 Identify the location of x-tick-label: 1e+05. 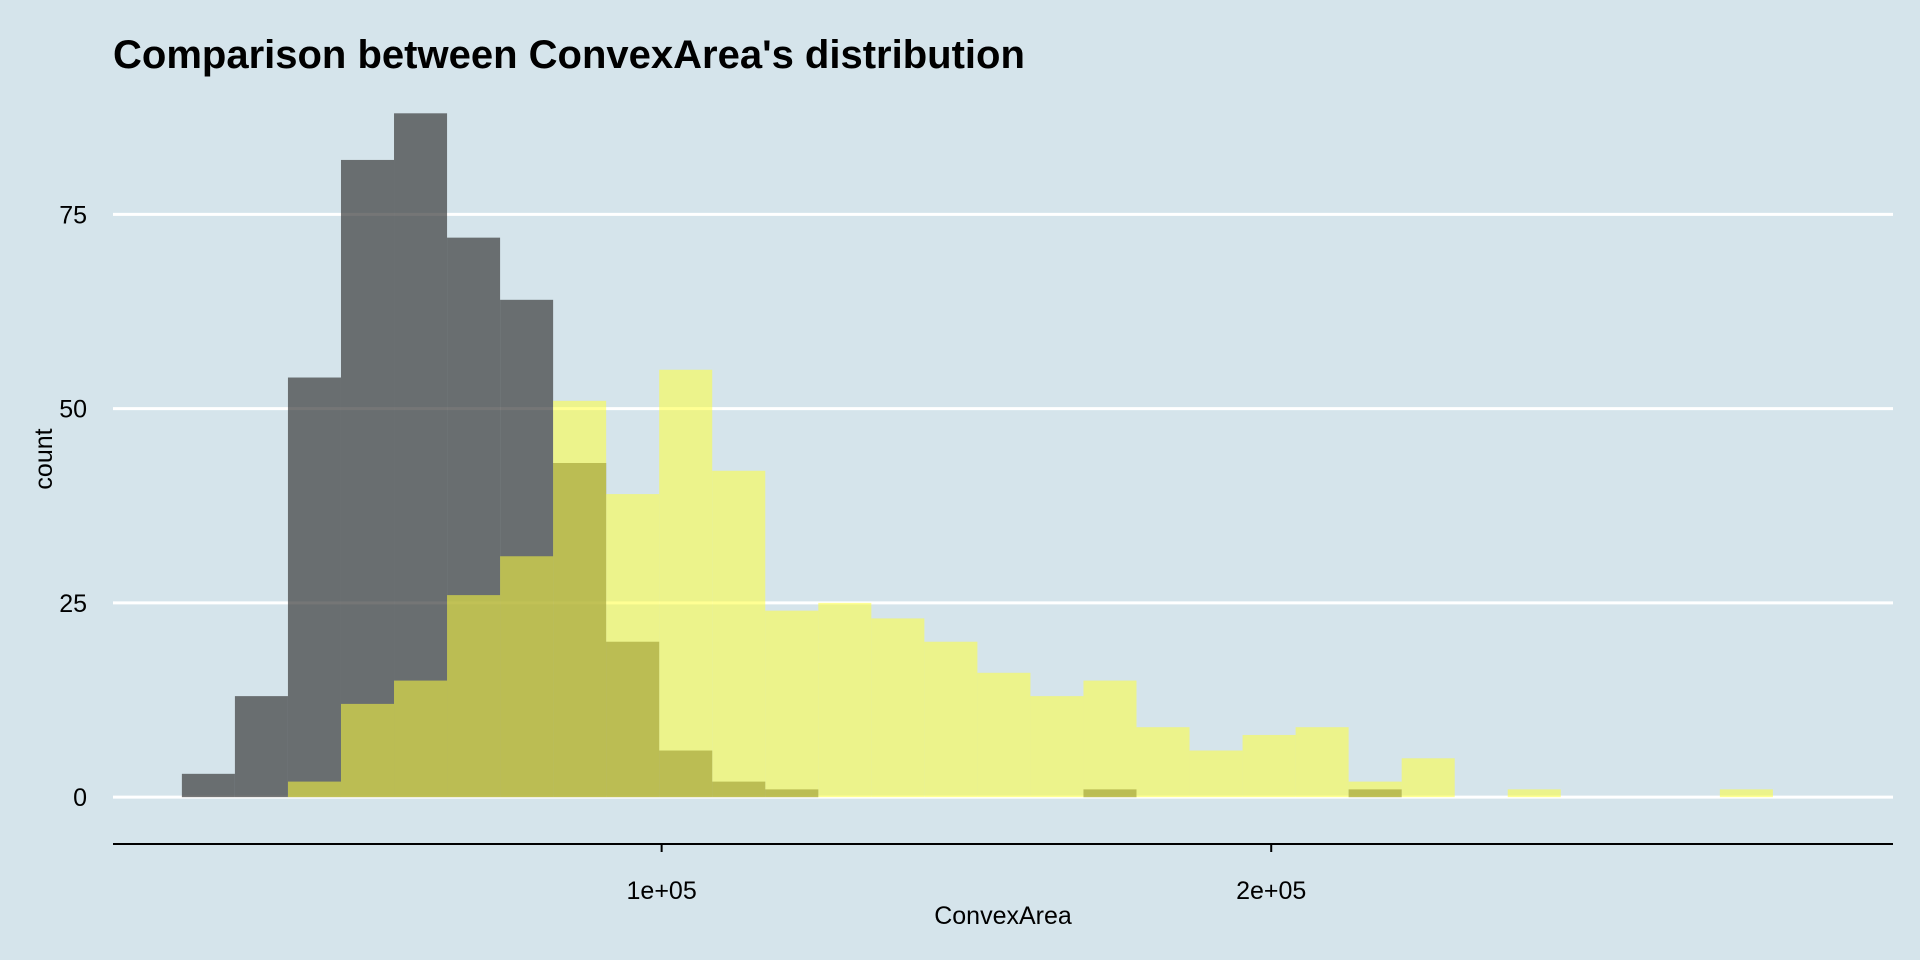
(662, 891).